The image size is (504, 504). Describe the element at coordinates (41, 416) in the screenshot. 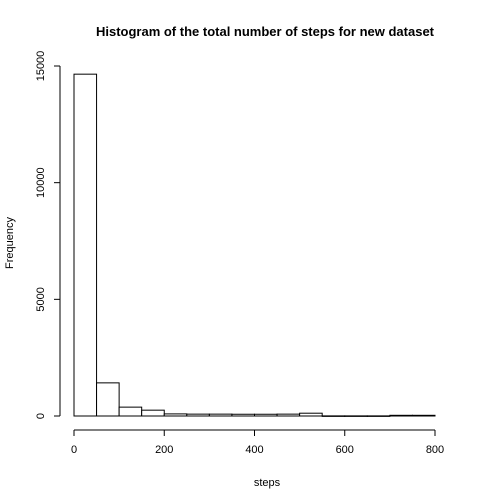

I see `y-tick-label-0: 0` at that location.